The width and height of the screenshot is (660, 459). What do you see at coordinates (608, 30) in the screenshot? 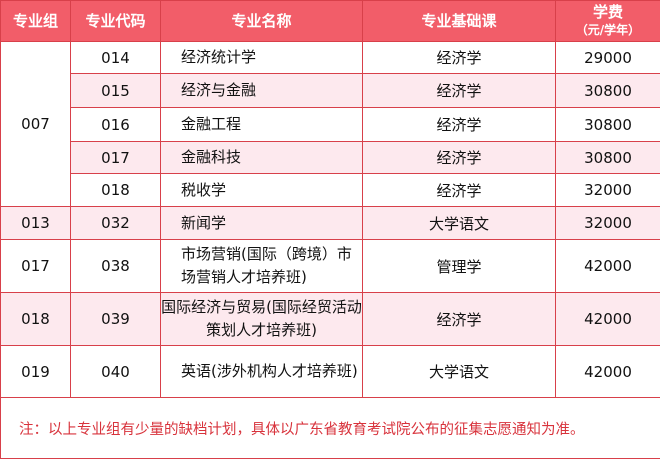
I see `fee-unit: （元/学年）` at bounding box center [608, 30].